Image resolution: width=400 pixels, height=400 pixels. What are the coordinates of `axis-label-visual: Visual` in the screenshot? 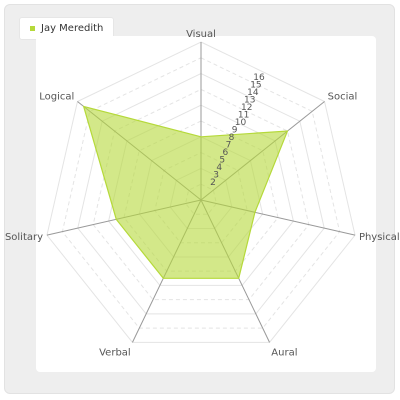 It's located at (201, 34).